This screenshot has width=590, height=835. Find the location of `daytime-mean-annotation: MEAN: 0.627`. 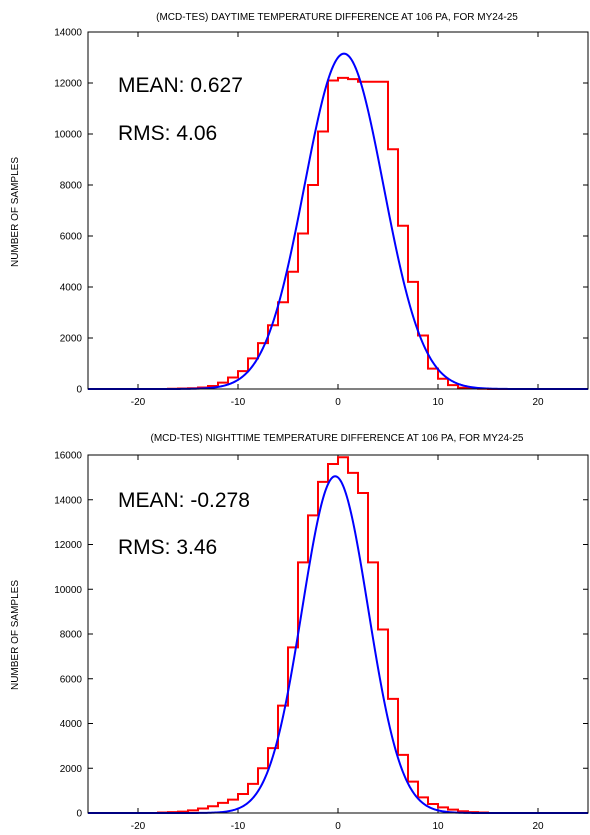

daytime-mean-annotation: MEAN: 0.627 is located at coordinates (180, 85).